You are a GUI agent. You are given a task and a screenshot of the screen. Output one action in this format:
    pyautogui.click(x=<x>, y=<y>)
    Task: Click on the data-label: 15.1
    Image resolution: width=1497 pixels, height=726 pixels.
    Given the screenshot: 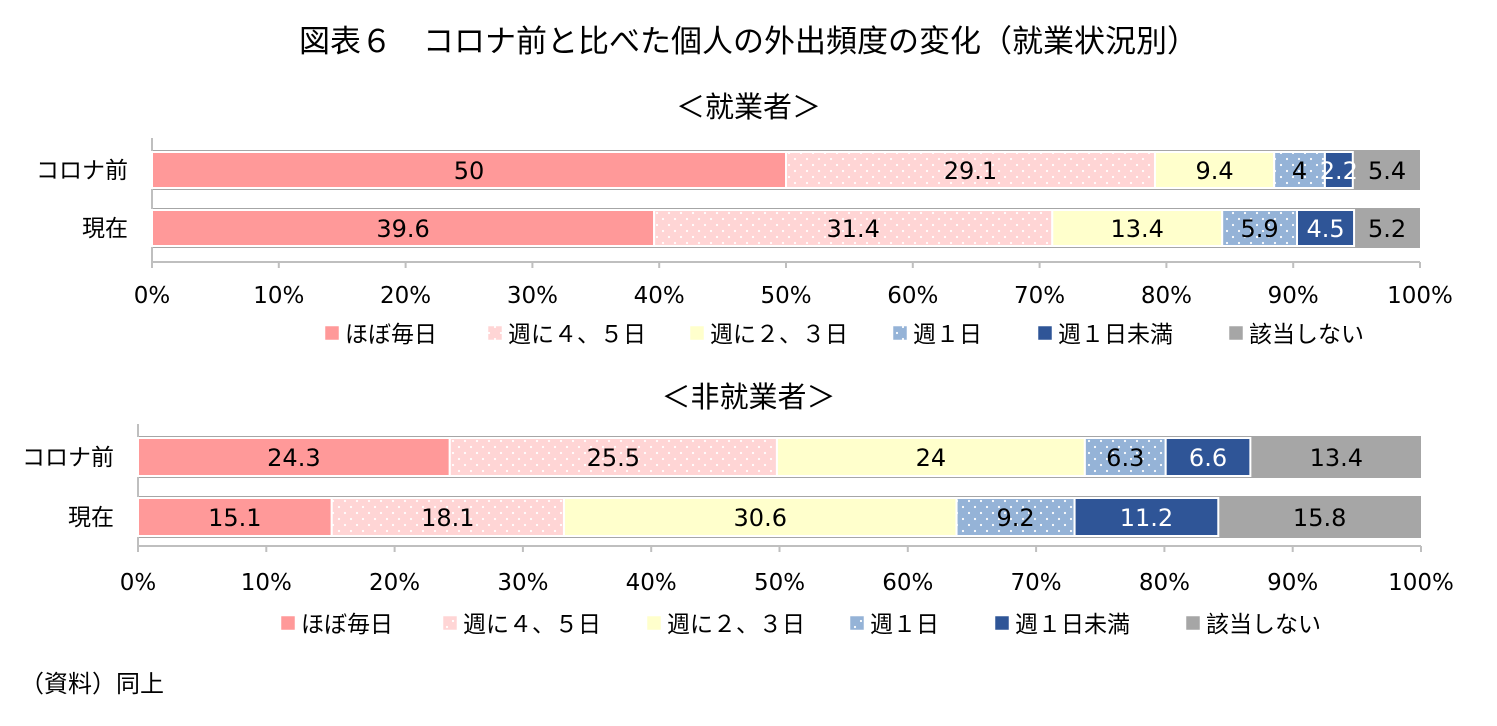 What is the action you would take?
    pyautogui.click(x=234, y=518)
    